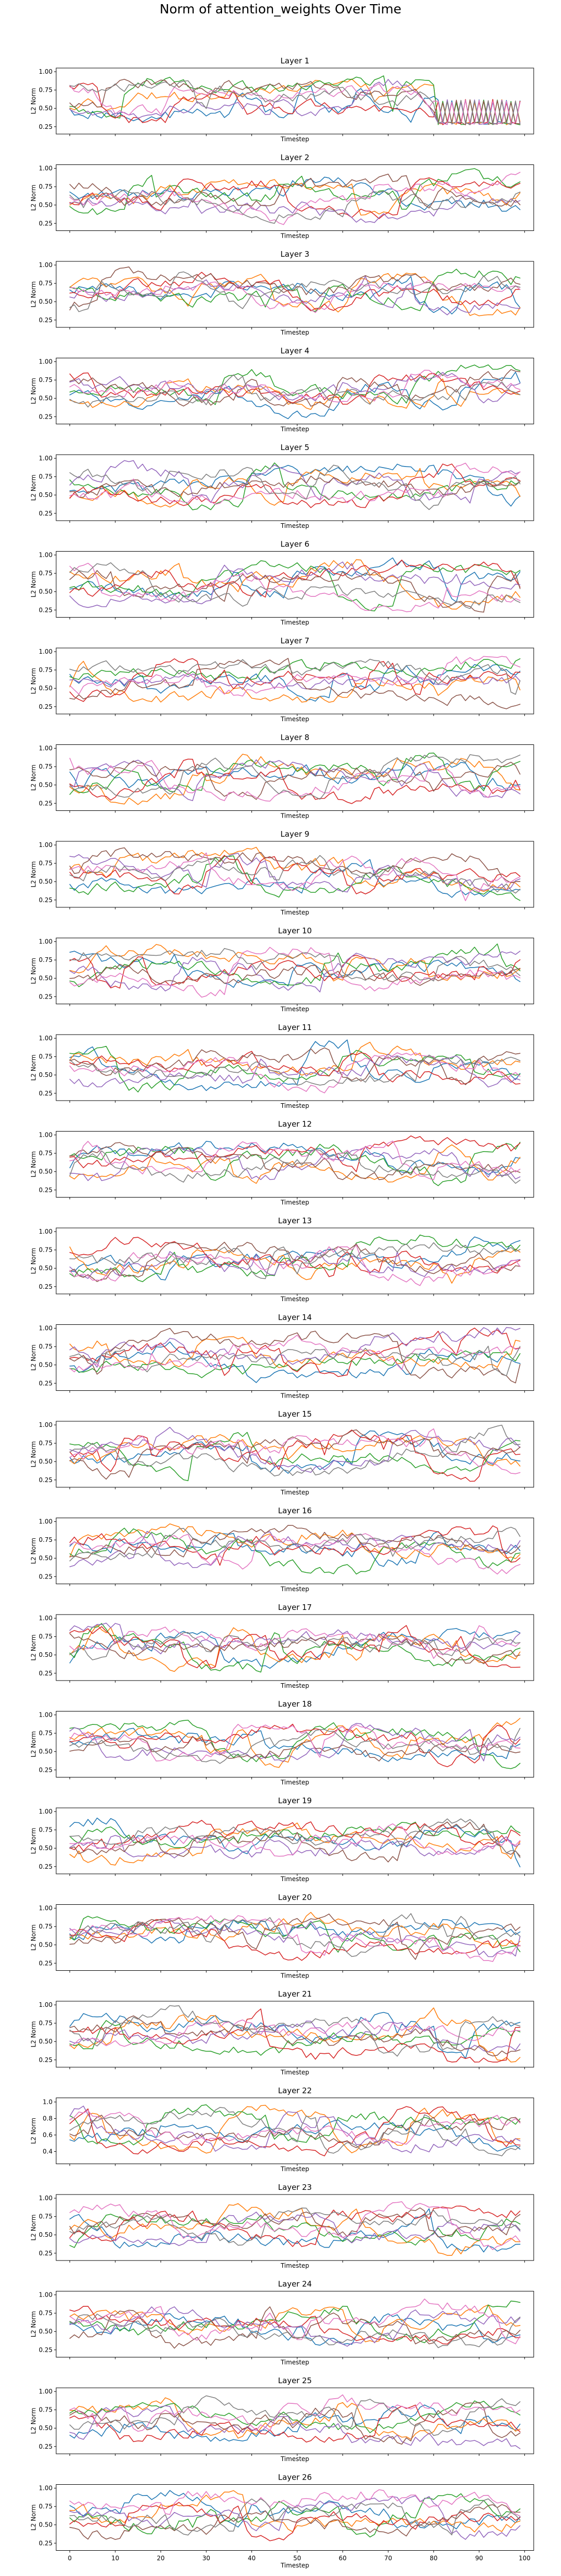 The width and height of the screenshot is (561, 2576). Describe the element at coordinates (294, 447) in the screenshot. I see `panel-title: Layer 5` at that location.